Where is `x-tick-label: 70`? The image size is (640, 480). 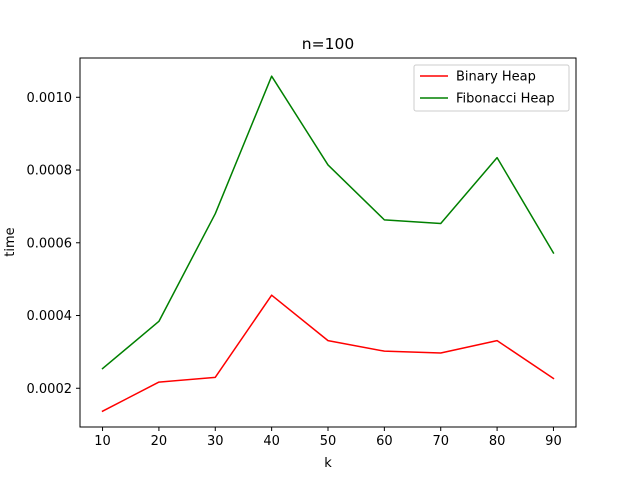 x-tick-label: 70 is located at coordinates (440, 441).